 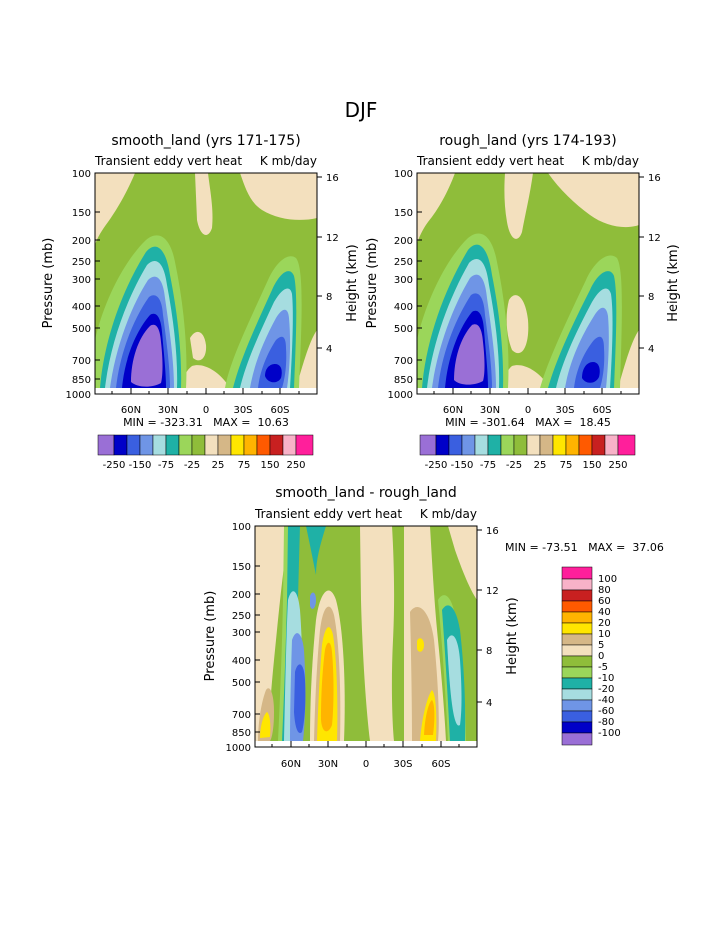 What do you see at coordinates (403, 280) in the screenshot?
I see `y-tick-label: 300` at bounding box center [403, 280].